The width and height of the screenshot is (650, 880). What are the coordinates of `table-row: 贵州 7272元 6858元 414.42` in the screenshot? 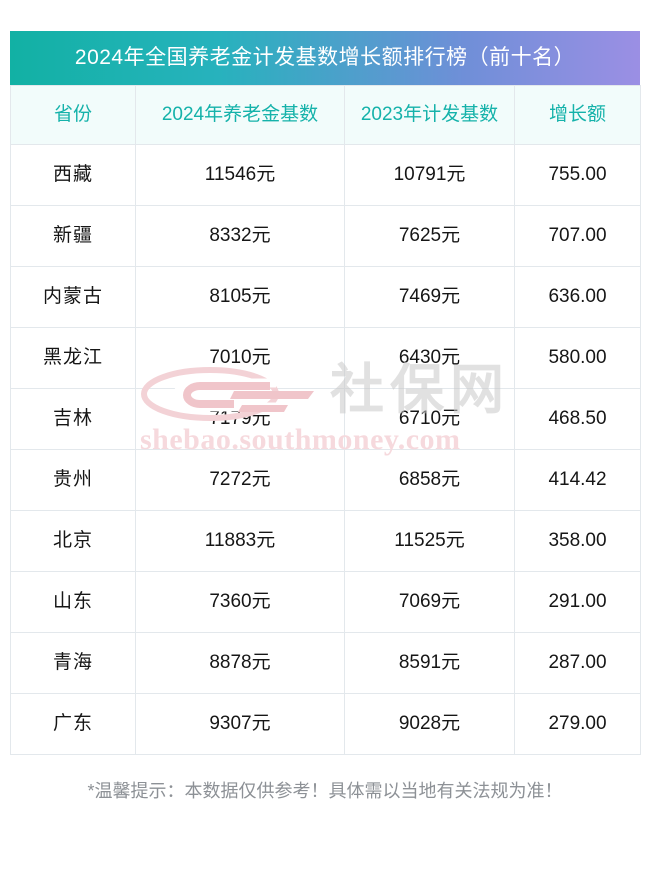 It's located at (325, 480).